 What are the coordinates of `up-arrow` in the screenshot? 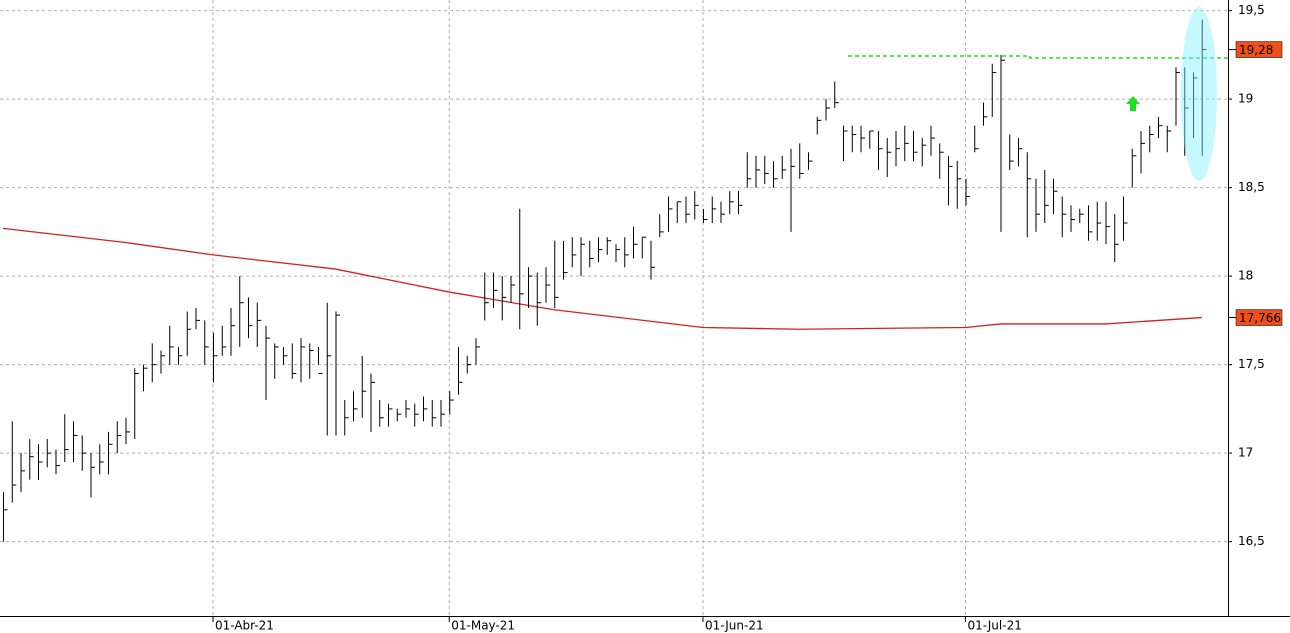 It's located at (1133, 103).